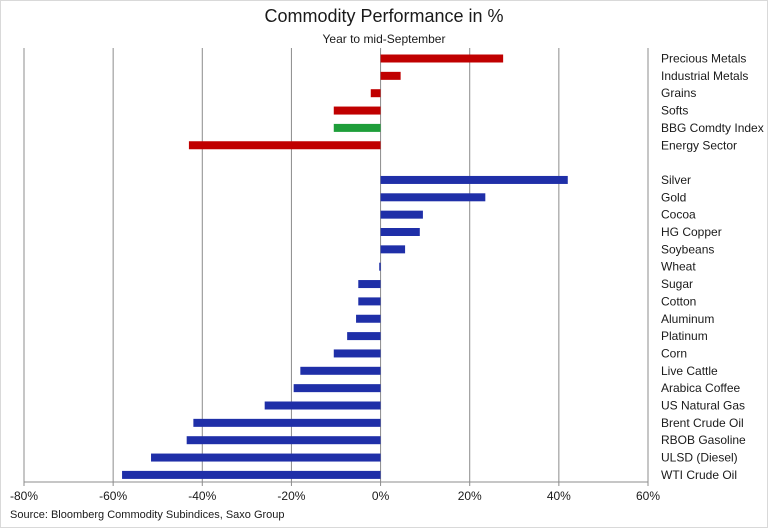 Image resolution: width=768 pixels, height=528 pixels. What do you see at coordinates (648, 496) in the screenshot?
I see `x-tick-label: 60%` at bounding box center [648, 496].